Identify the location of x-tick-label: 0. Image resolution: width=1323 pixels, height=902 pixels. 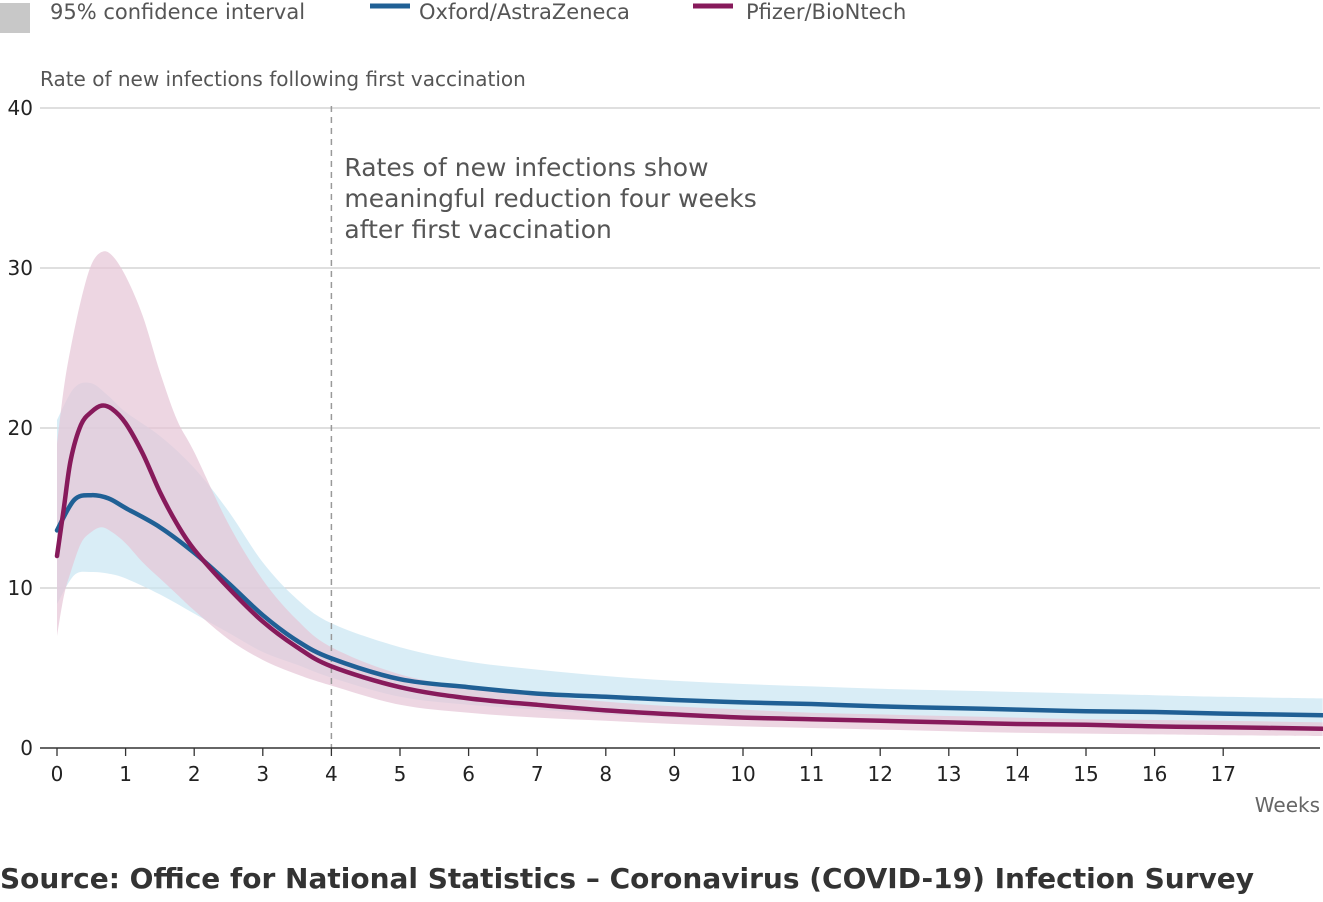
(57, 774).